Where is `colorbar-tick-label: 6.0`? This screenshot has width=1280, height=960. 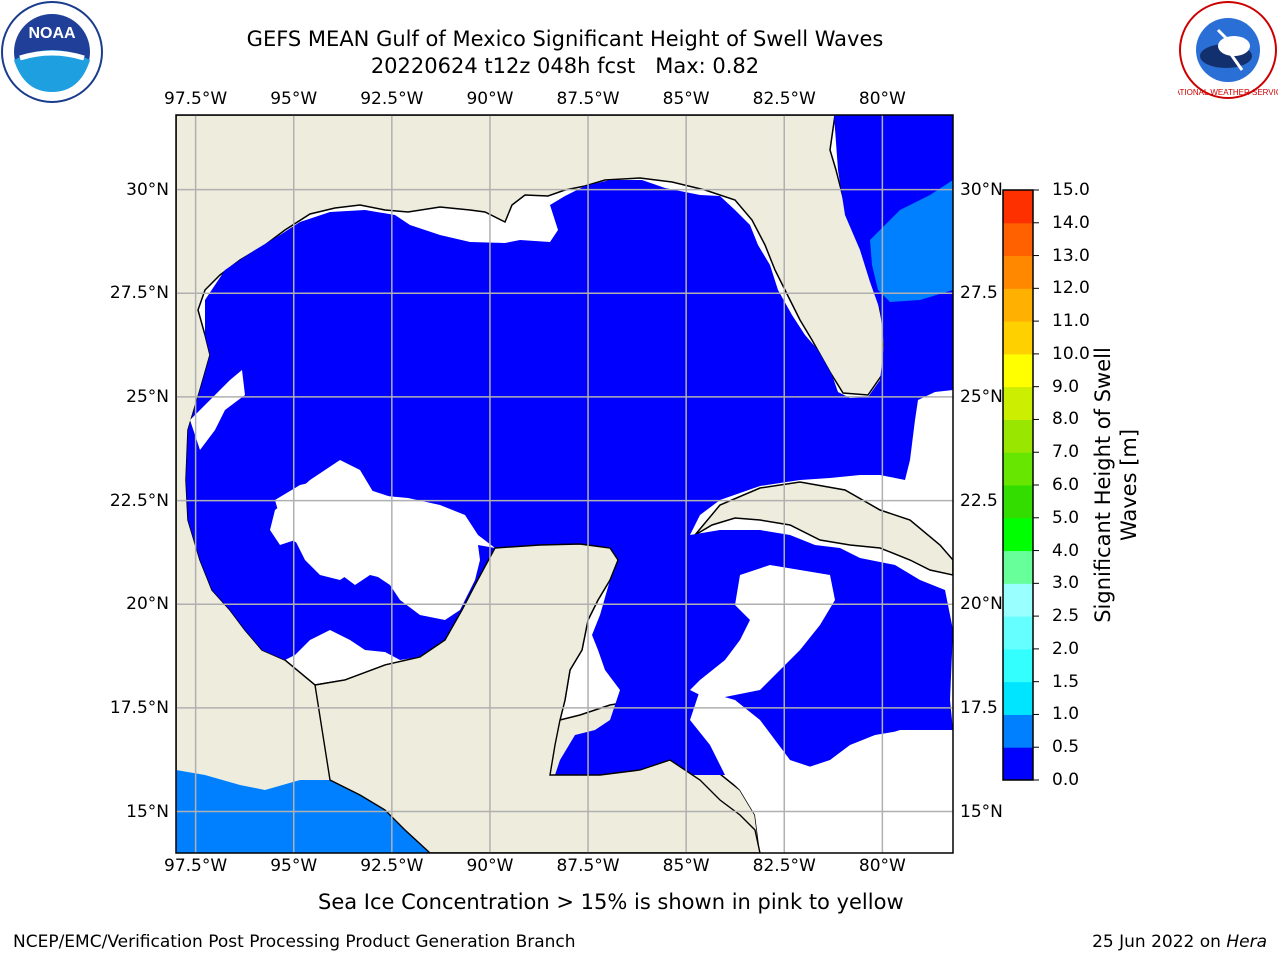
colorbar-tick-label: 6.0 is located at coordinates (1066, 485).